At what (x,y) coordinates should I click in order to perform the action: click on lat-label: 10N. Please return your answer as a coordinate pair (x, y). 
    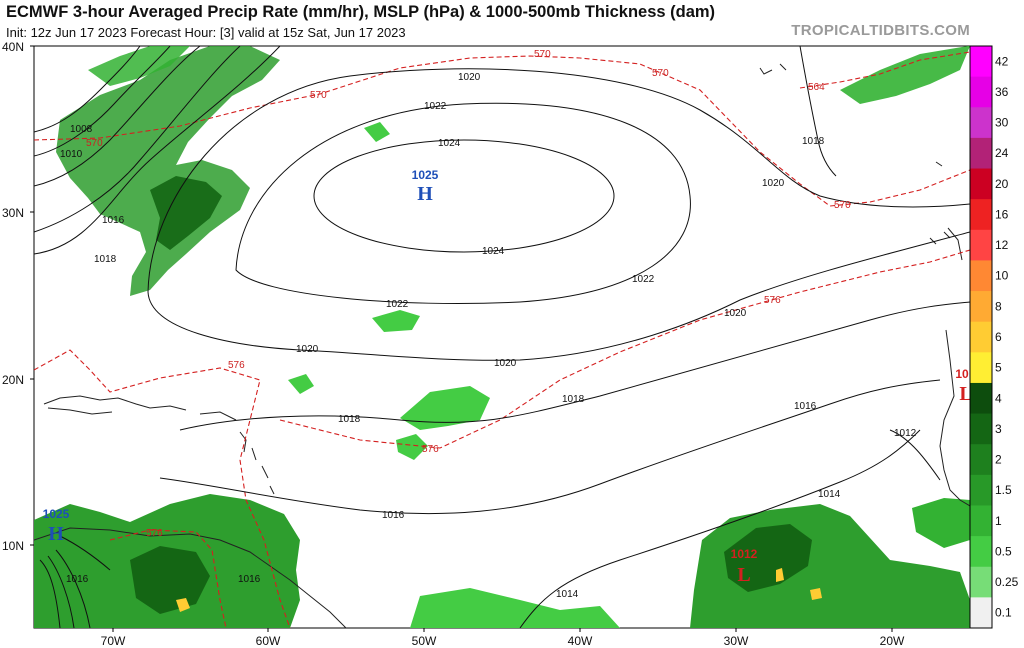
    Looking at the image, I should click on (13, 546).